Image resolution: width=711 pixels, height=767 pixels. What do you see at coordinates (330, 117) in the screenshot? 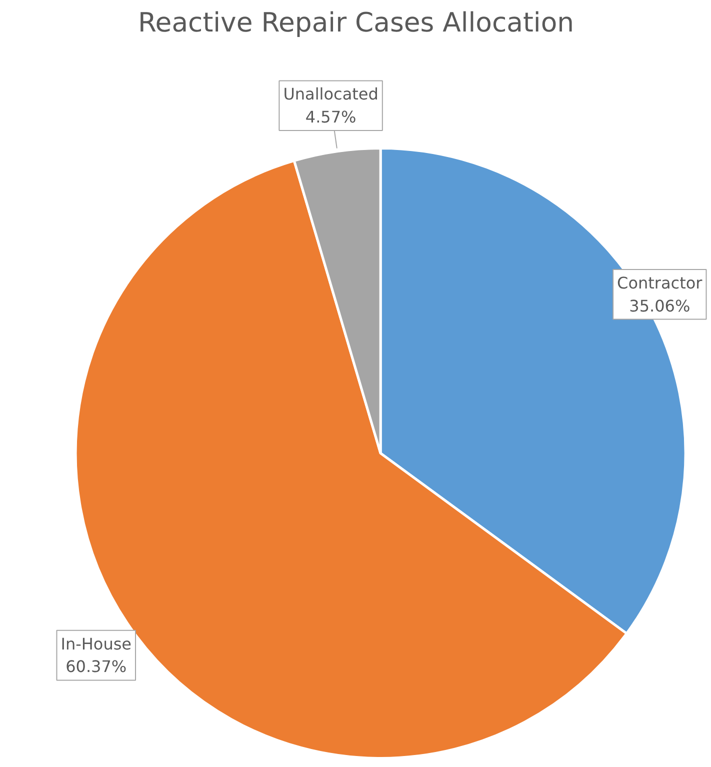
I see `data-label: 4.57%` at bounding box center [330, 117].